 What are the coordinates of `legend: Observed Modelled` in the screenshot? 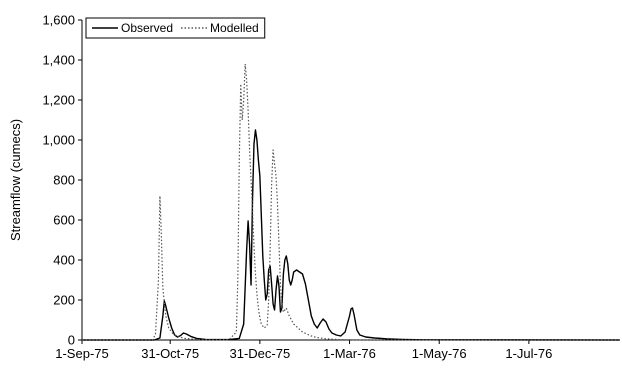 It's located at (175, 28).